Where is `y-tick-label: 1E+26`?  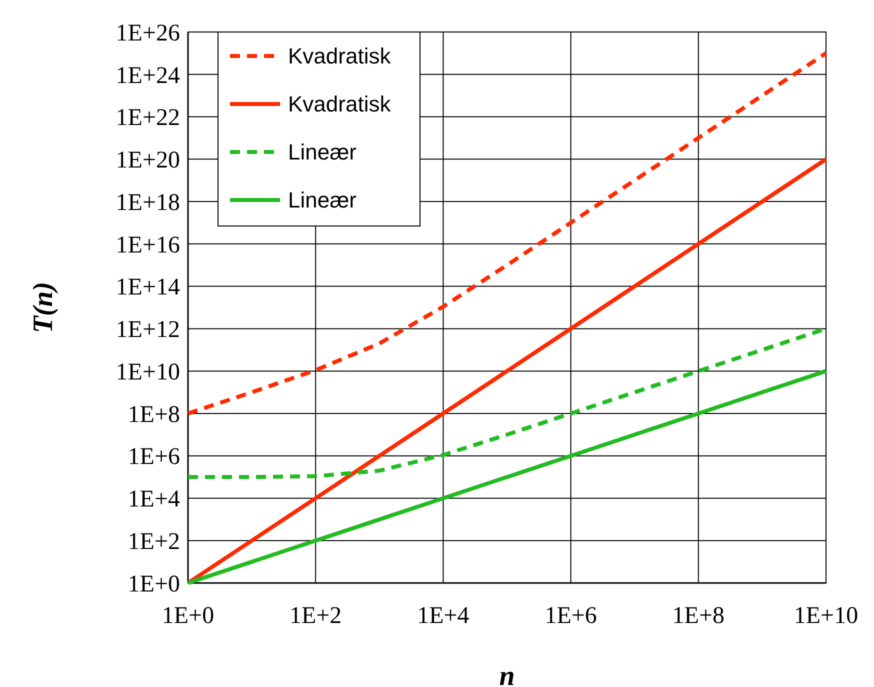 y-tick-label: 1E+26 is located at coordinates (148, 33).